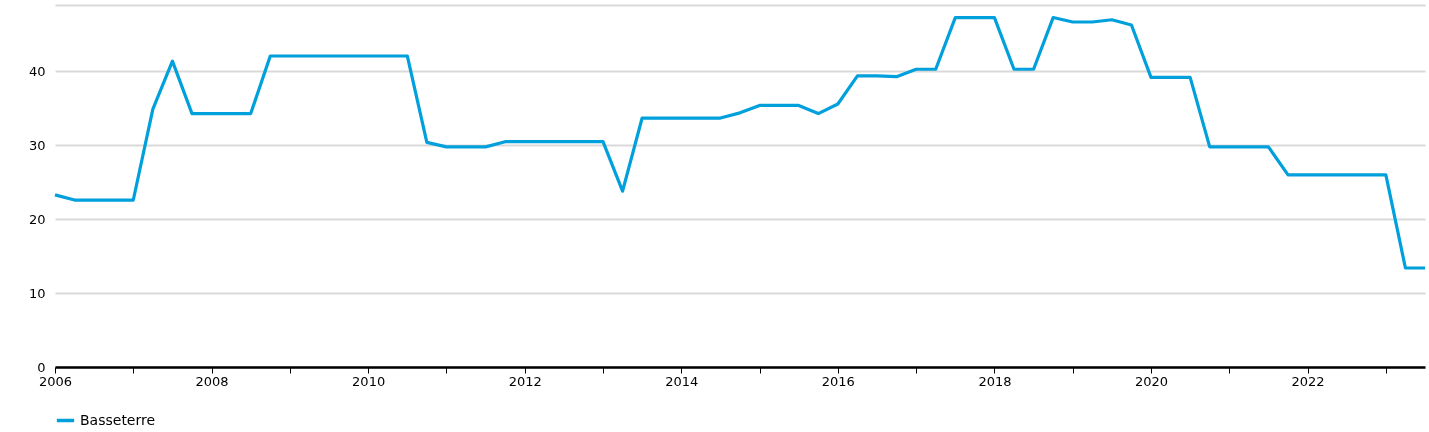 This screenshot has height=432, width=1429. What do you see at coordinates (369, 381) in the screenshot?
I see `x-tick-label: 2010` at bounding box center [369, 381].